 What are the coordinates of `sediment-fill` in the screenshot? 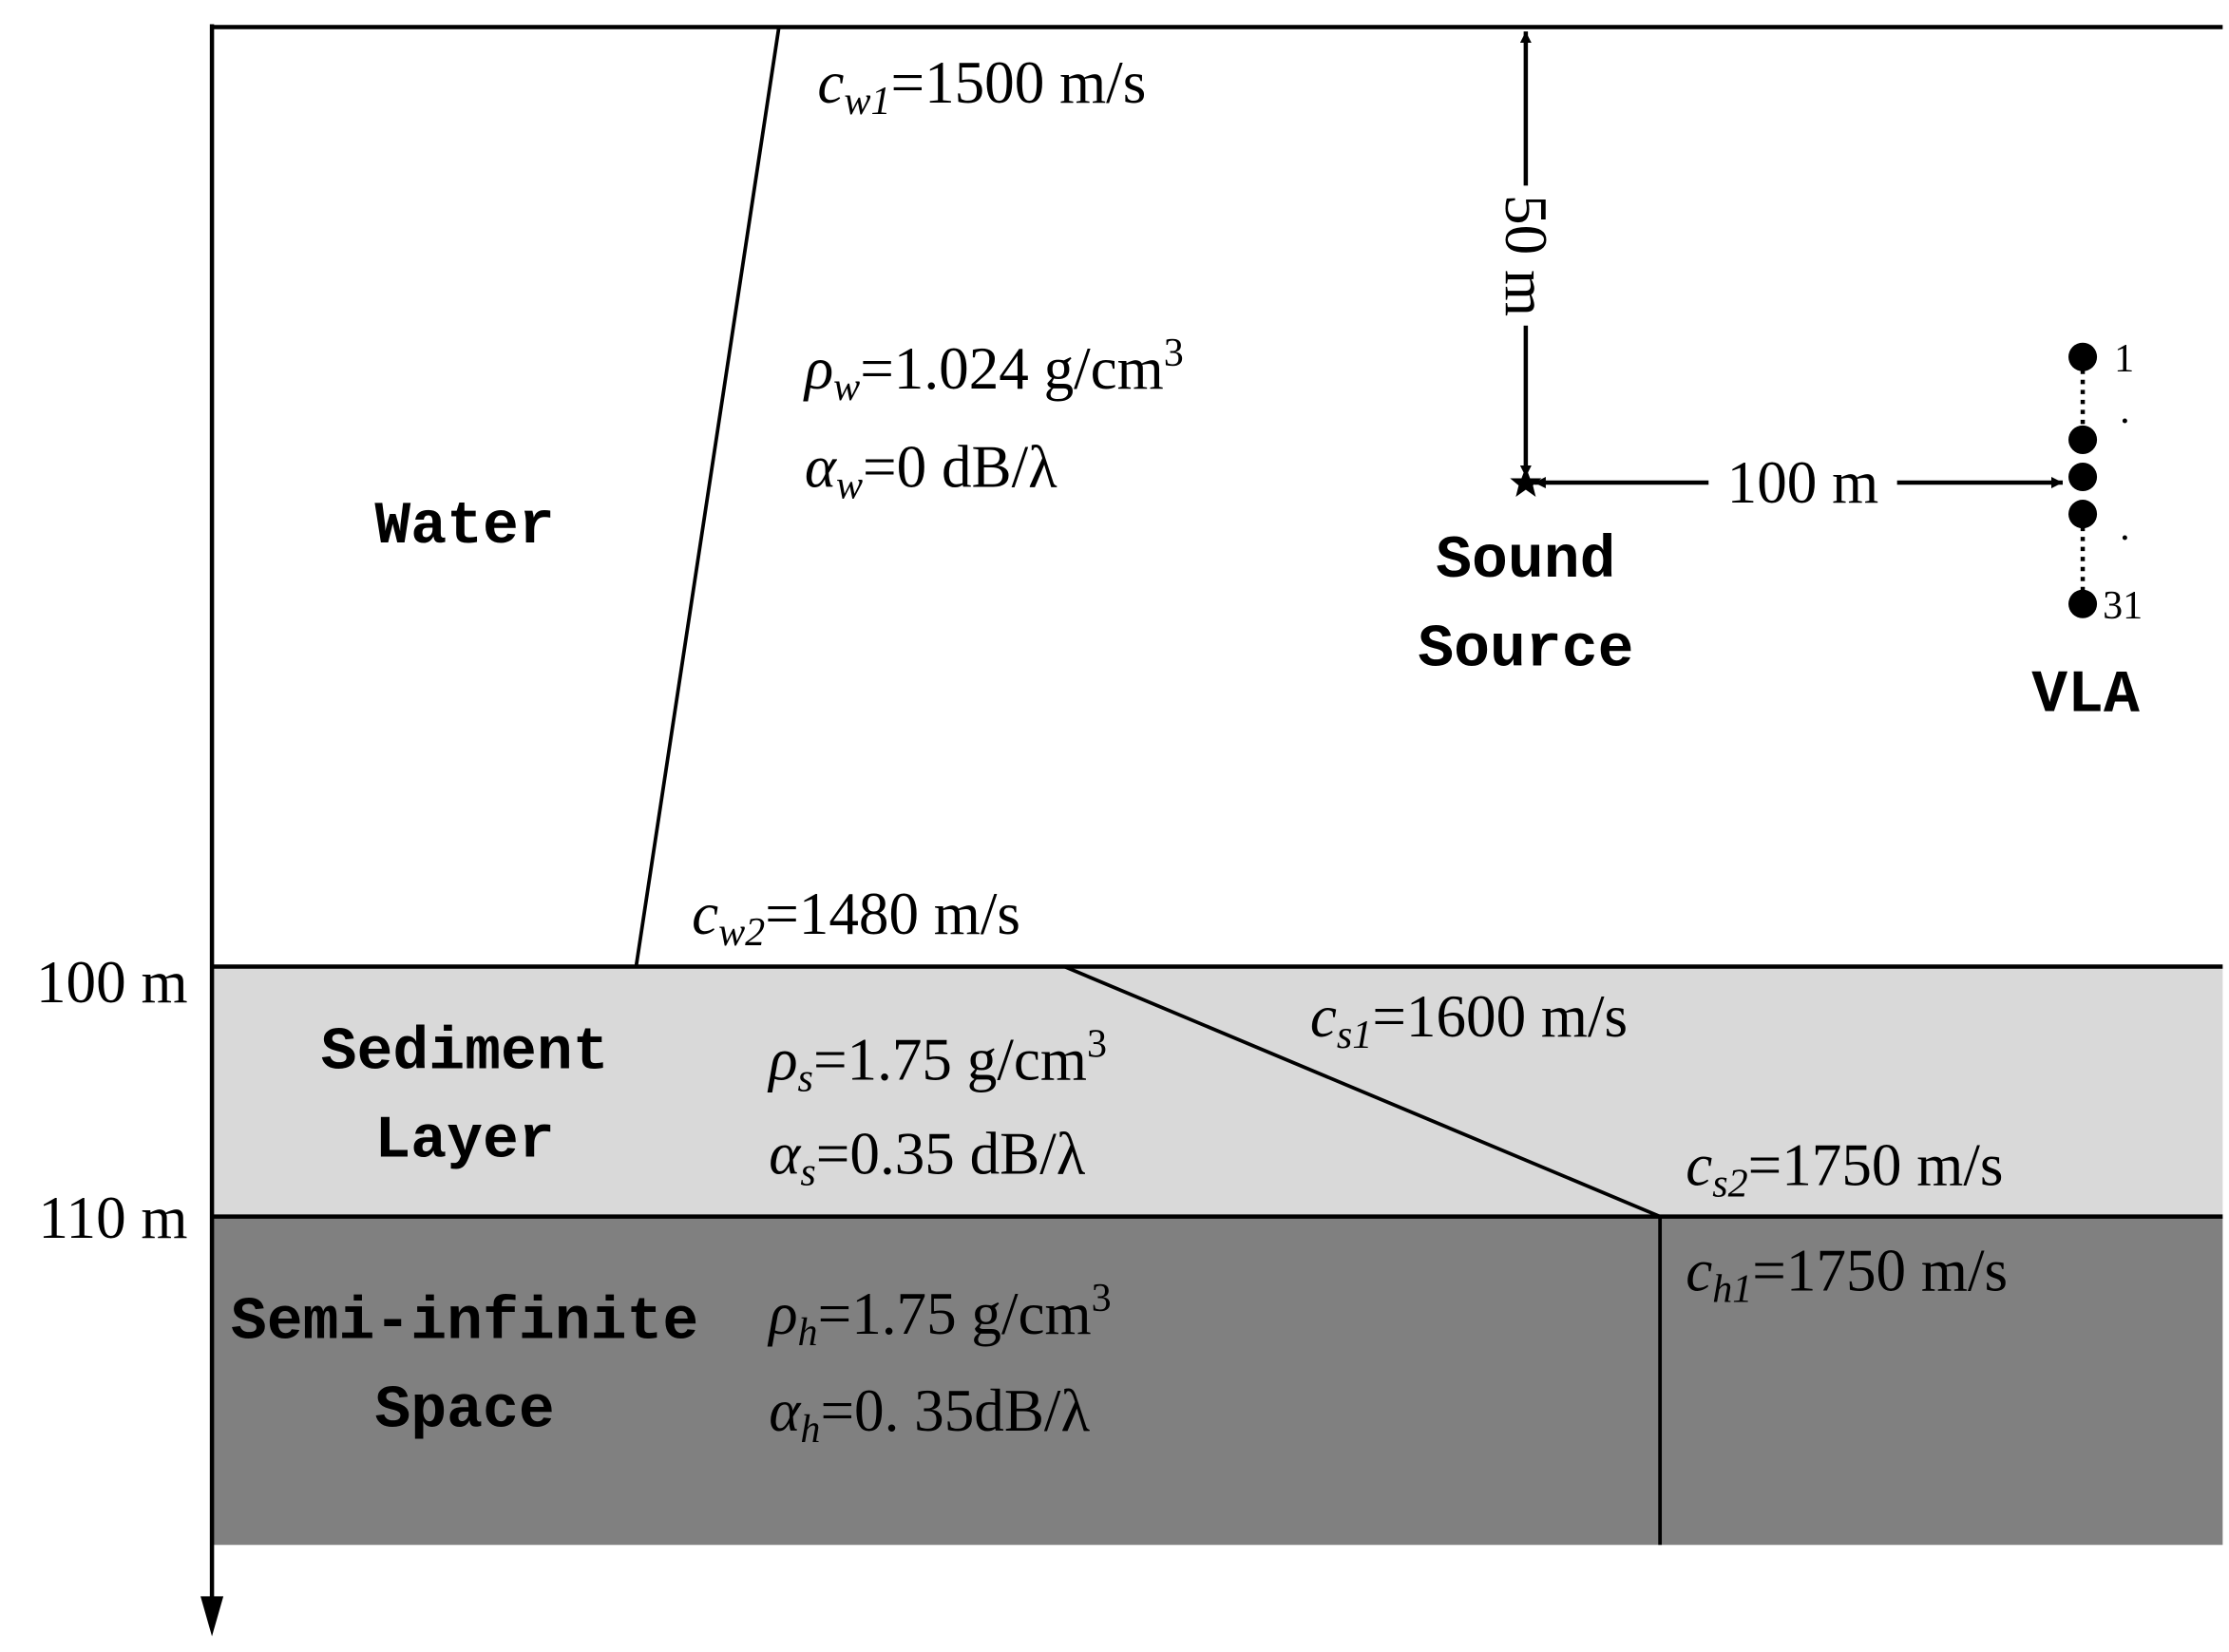 It's located at (1218, 1091).